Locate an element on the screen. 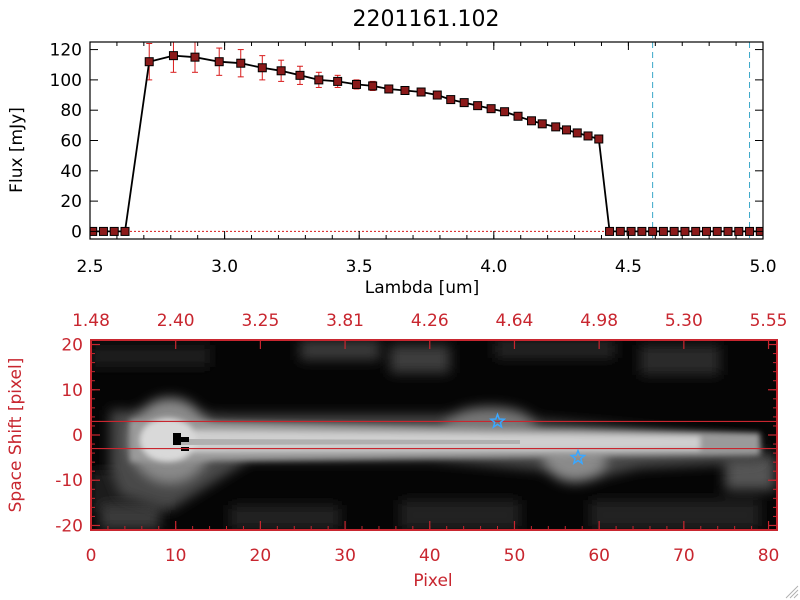 The height and width of the screenshot is (600, 800). spectrum-y-label: Flux [mJy] is located at coordinates (17, 150).